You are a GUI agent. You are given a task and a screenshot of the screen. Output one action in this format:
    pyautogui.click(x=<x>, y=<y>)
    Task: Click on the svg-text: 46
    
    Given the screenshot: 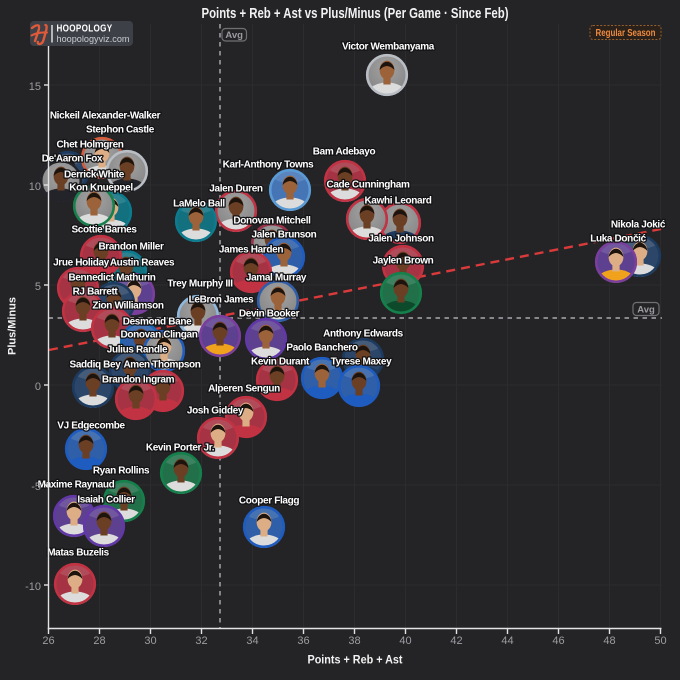 What is the action you would take?
    pyautogui.click(x=558, y=641)
    